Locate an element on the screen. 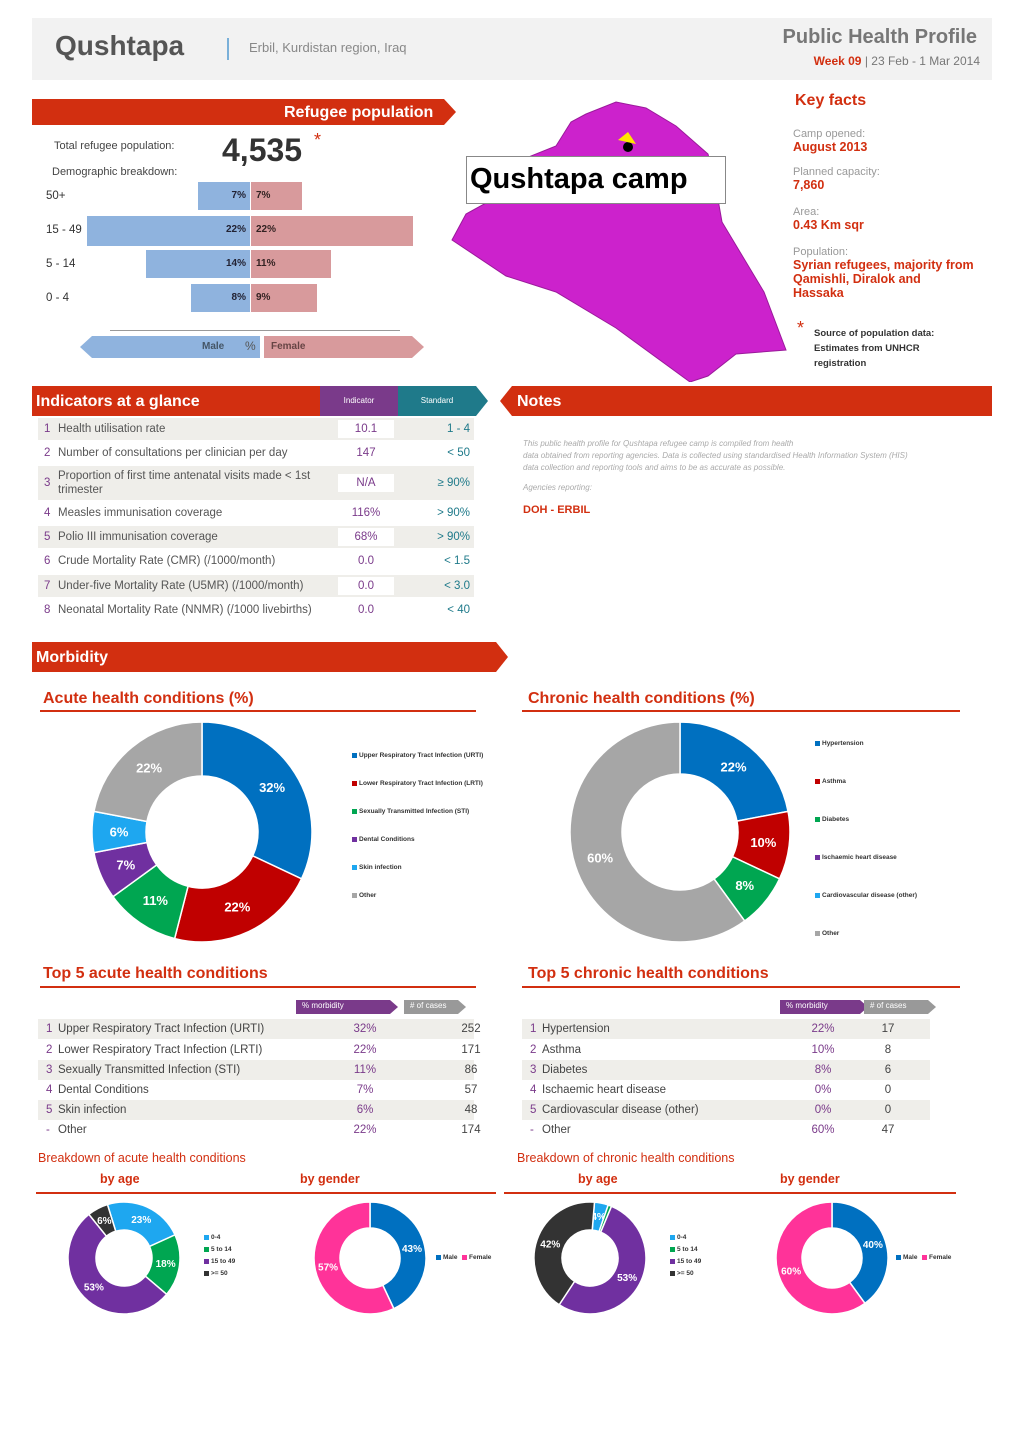 This screenshot has height=1449, width=1024. chronic-cases-header-label: # of cases is located at coordinates (888, 1005).